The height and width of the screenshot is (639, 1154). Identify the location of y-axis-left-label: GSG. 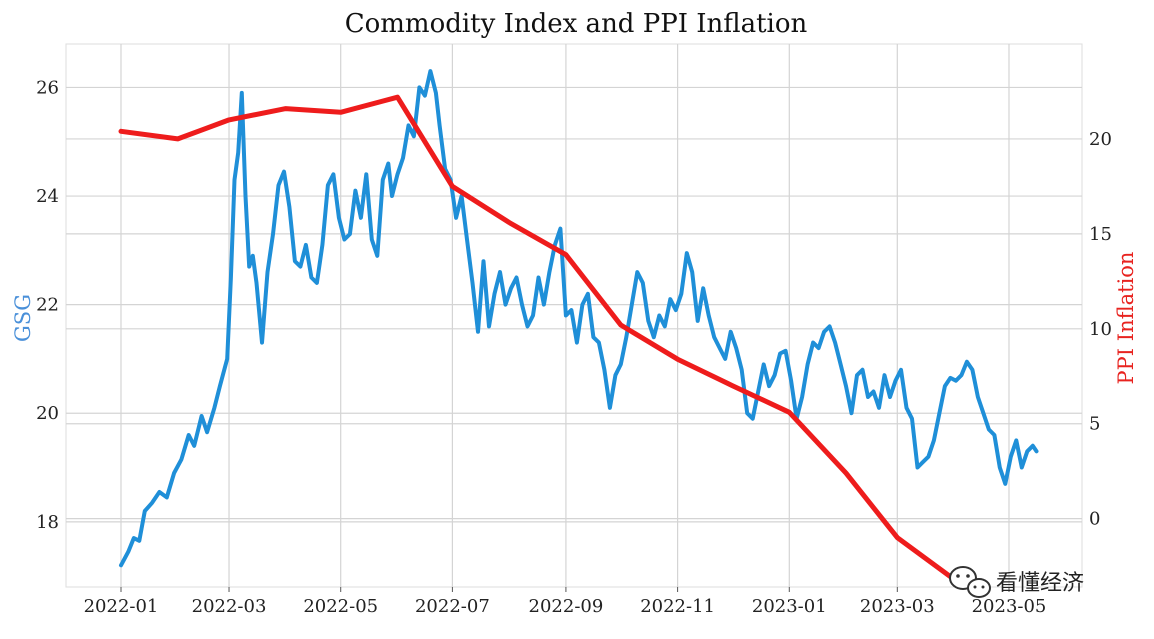
(23, 318).